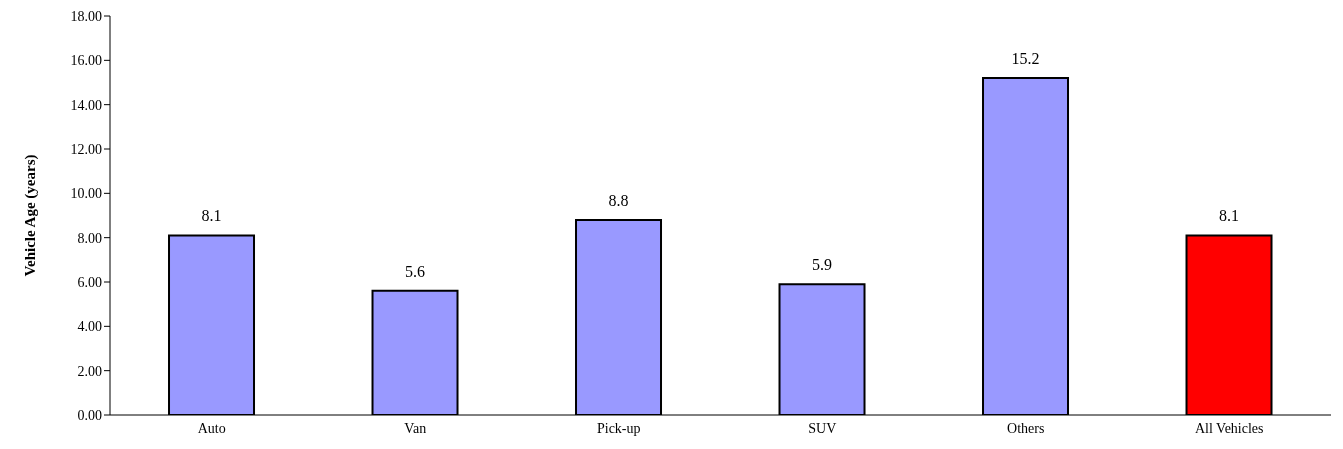 The height and width of the screenshot is (449, 1343). I want to click on x-tick-label: Pick-up, so click(618, 428).